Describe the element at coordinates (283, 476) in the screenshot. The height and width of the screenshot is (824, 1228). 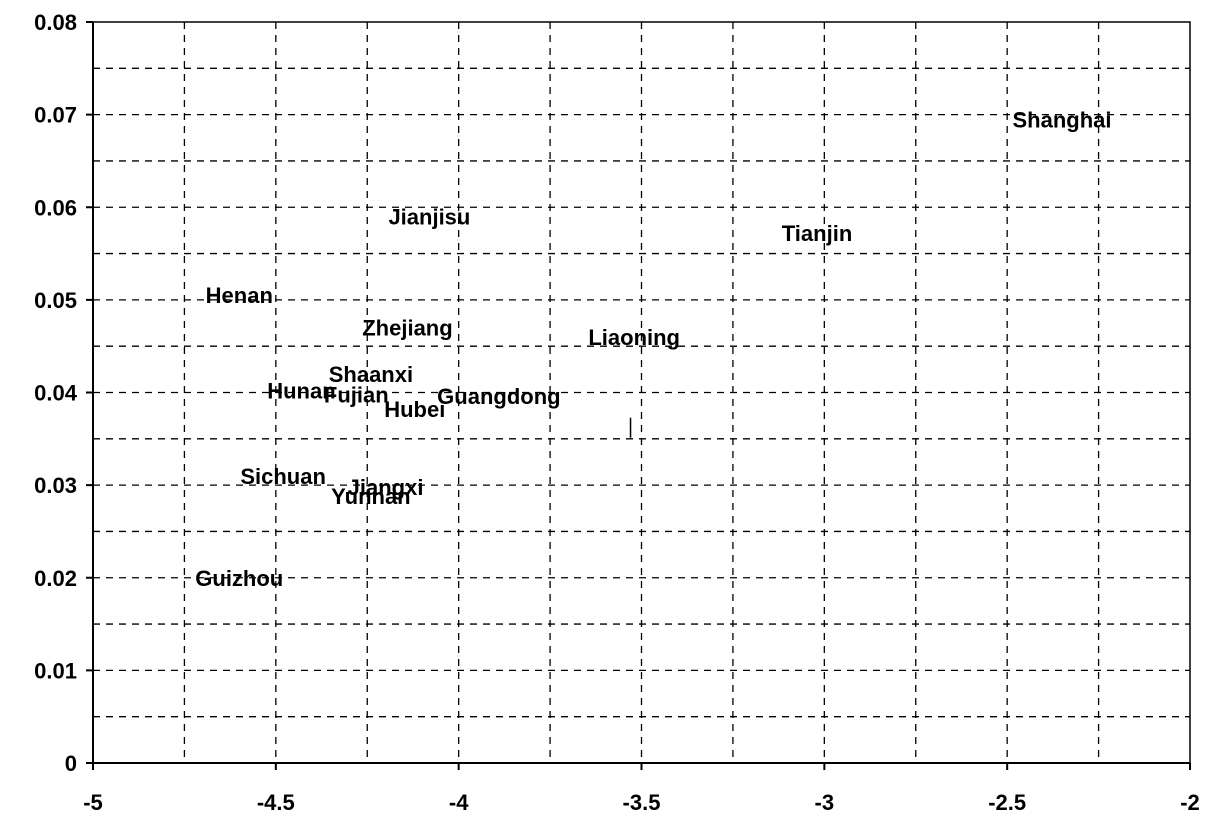
I see `point-label-sichuan: Sichuan` at that location.